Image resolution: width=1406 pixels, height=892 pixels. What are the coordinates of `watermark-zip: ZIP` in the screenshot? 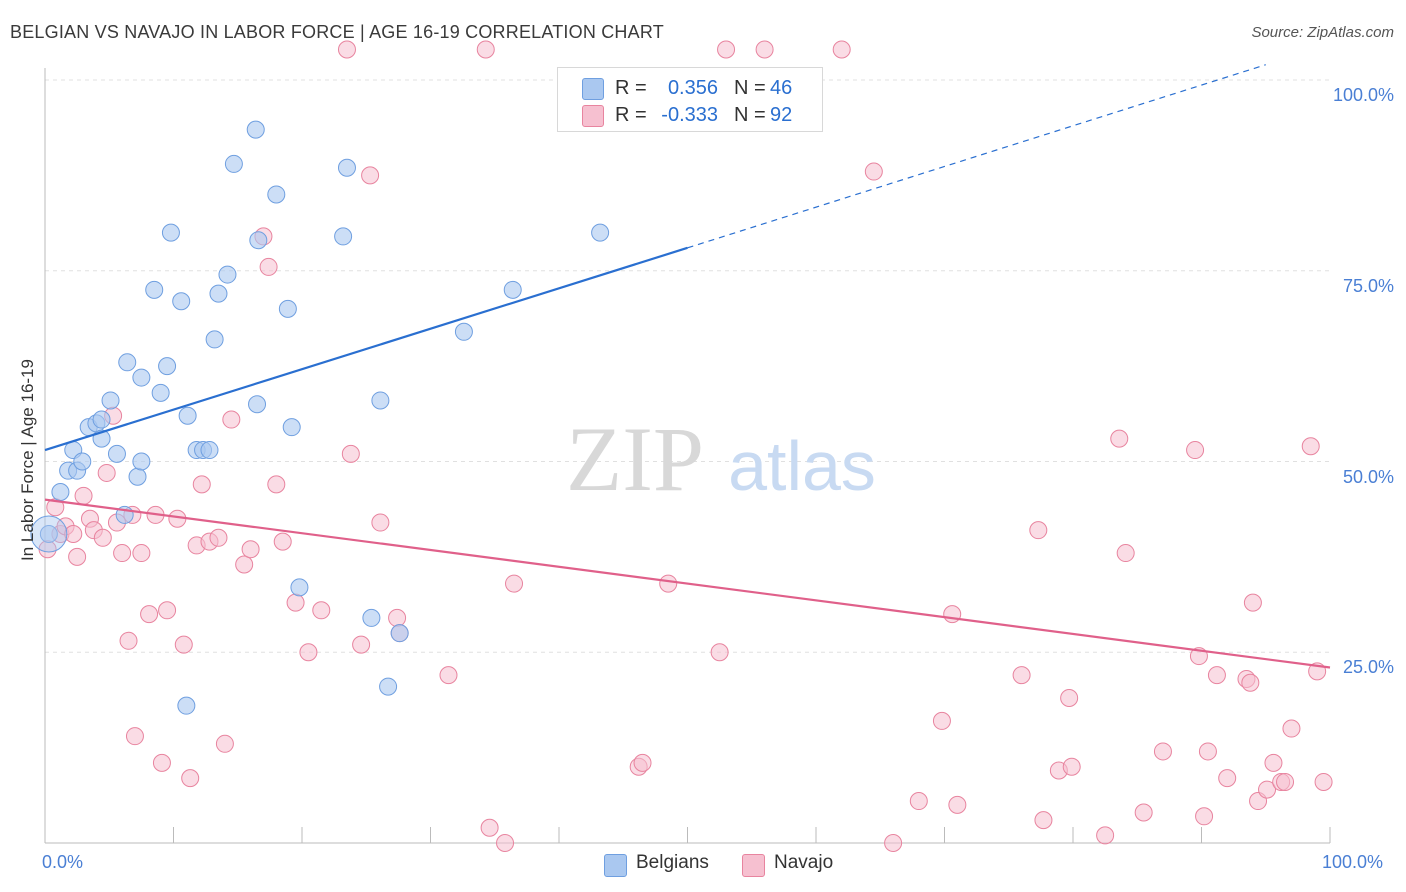 It's located at (635, 459).